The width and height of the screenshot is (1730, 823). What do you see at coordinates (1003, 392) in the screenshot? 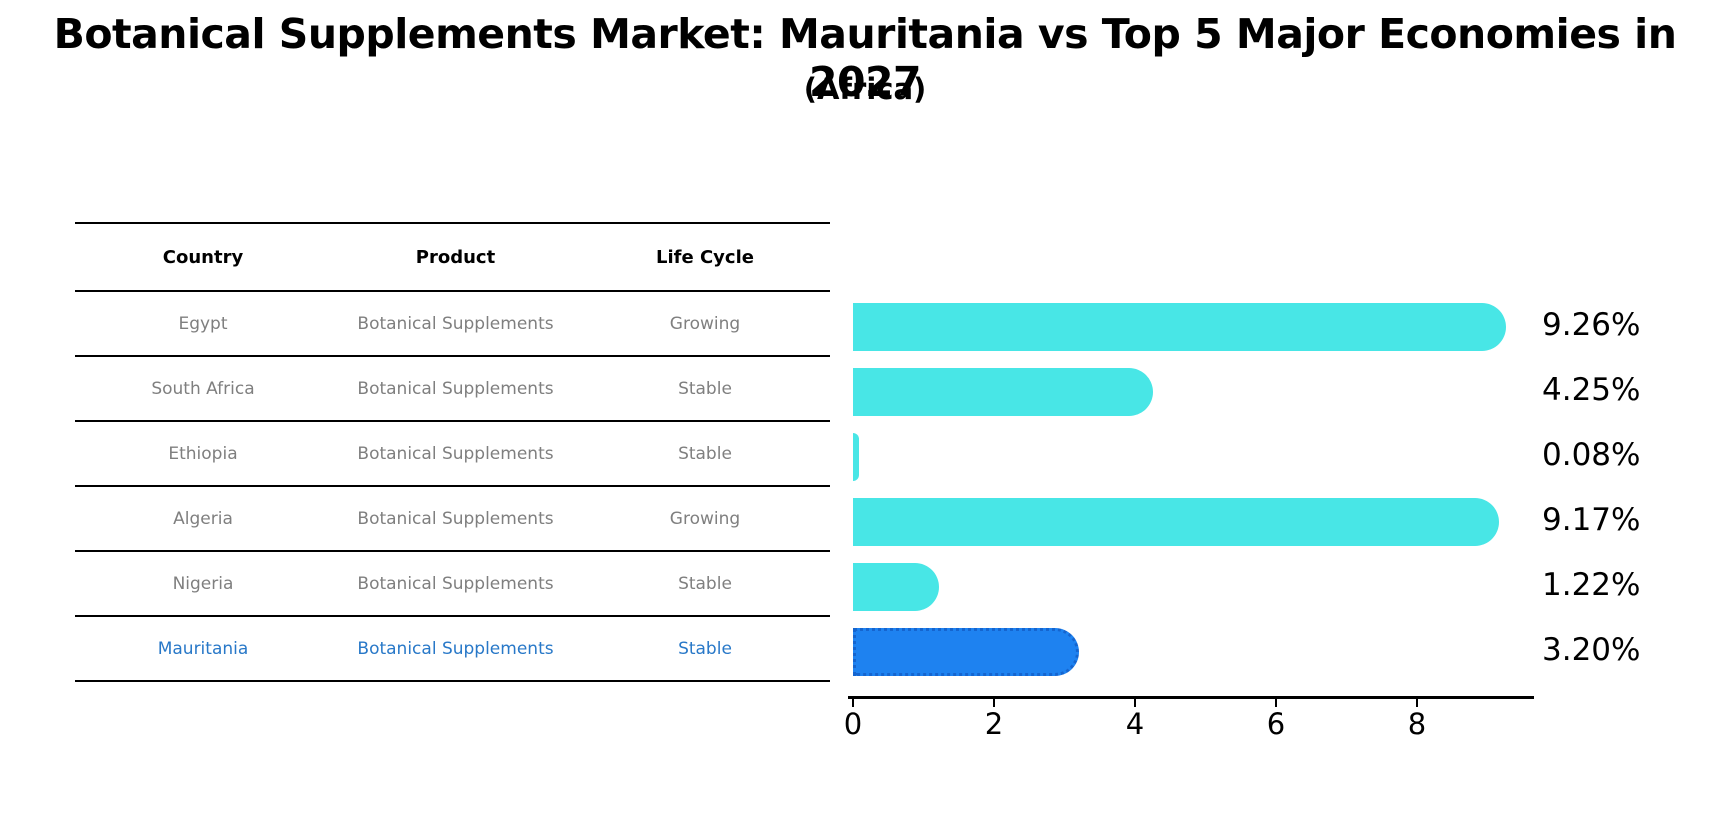
I see `bar-south-africa` at bounding box center [1003, 392].